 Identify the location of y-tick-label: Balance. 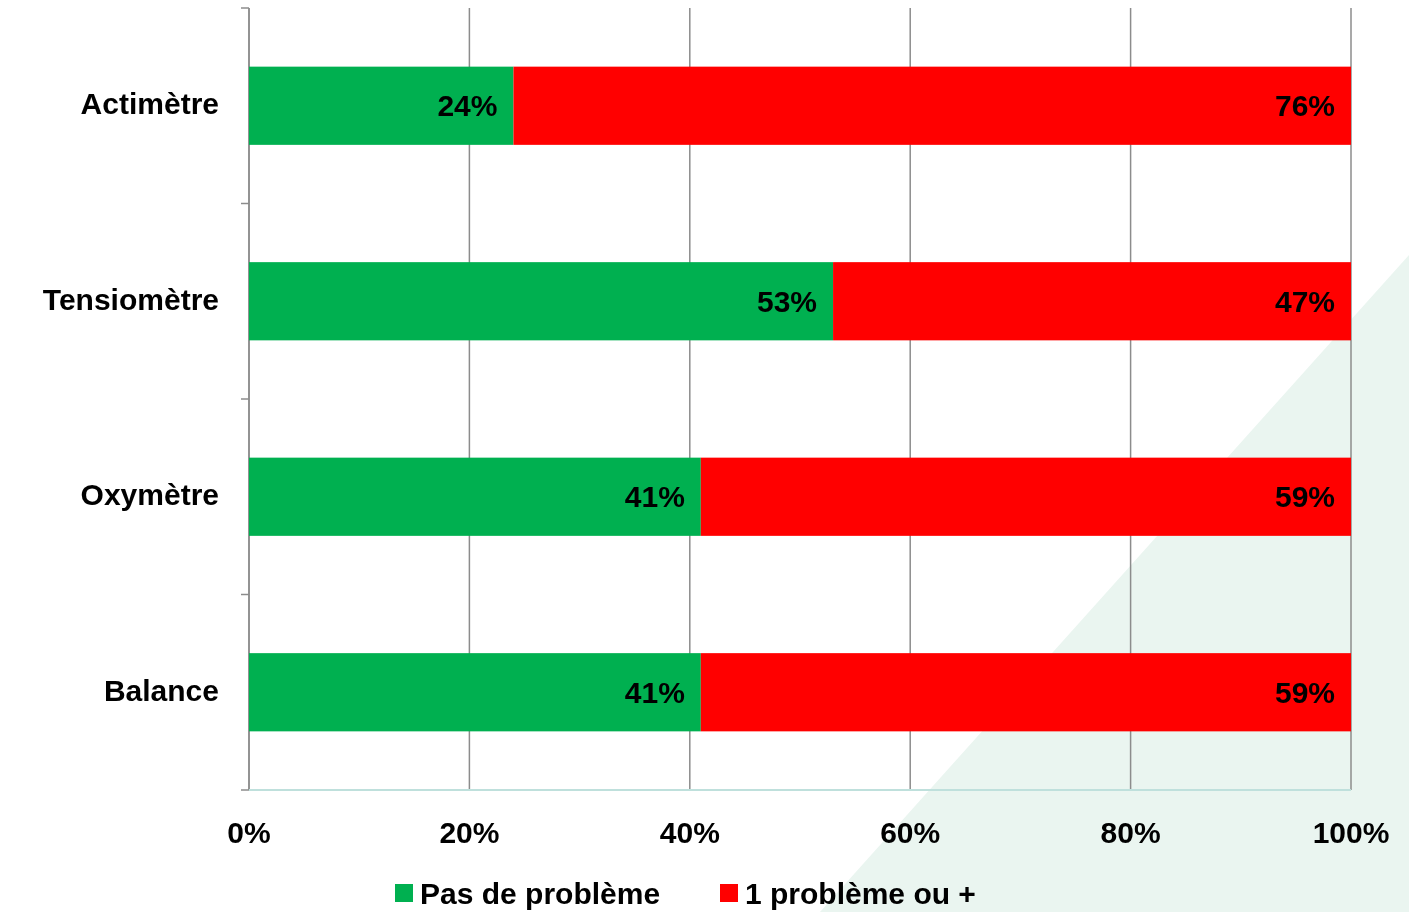
(161, 690).